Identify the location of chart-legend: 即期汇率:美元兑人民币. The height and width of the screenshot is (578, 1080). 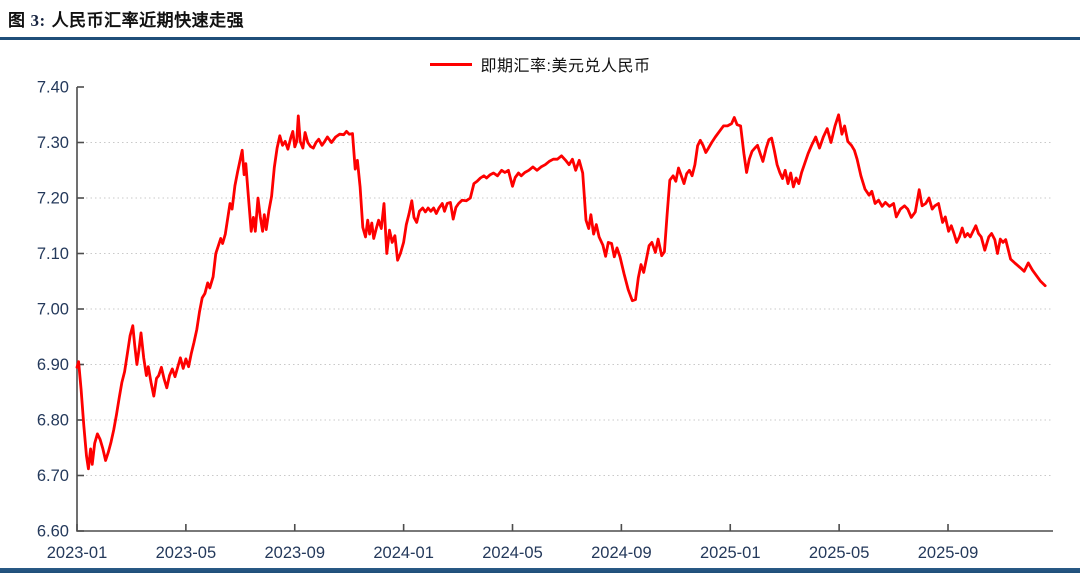
(540, 64).